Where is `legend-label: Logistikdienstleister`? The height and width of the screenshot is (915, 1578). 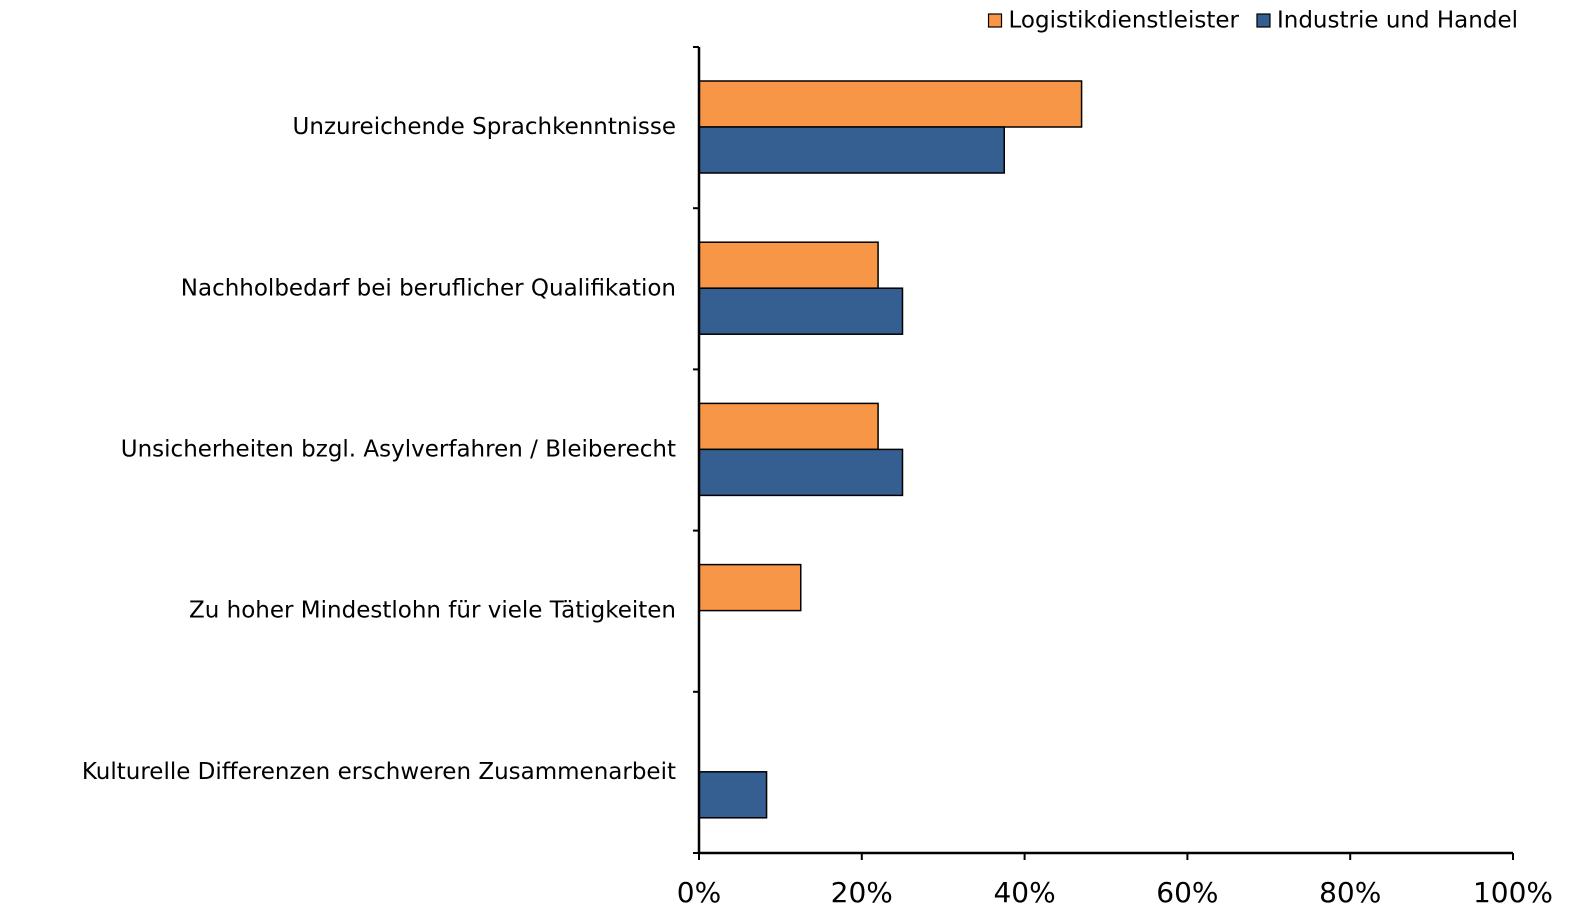
legend-label: Logistikdienstleister is located at coordinates (1124, 21).